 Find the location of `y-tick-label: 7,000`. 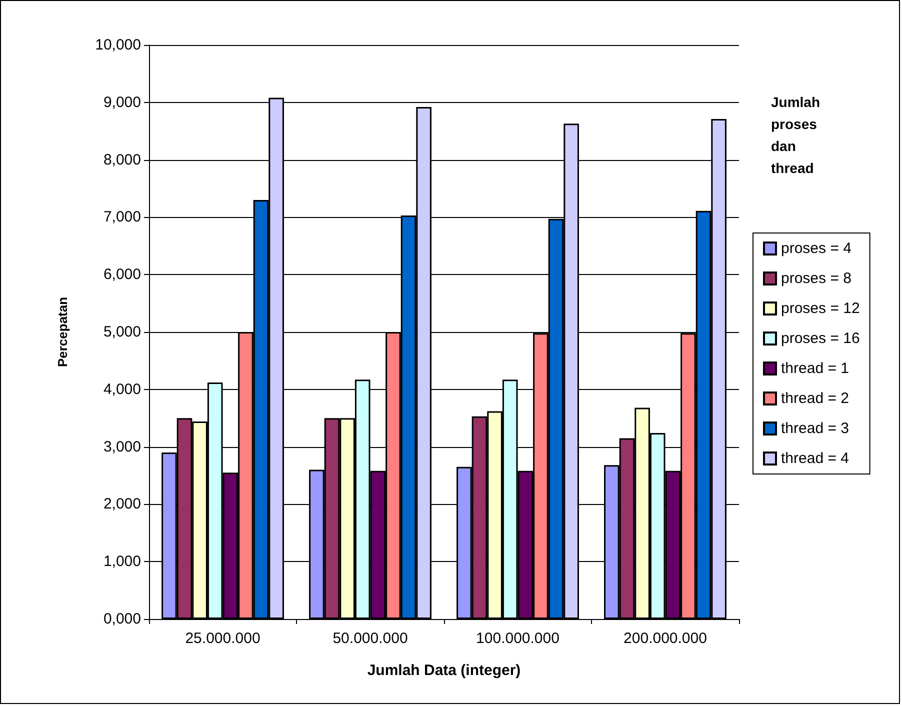

y-tick-label: 7,000 is located at coordinates (122, 217).